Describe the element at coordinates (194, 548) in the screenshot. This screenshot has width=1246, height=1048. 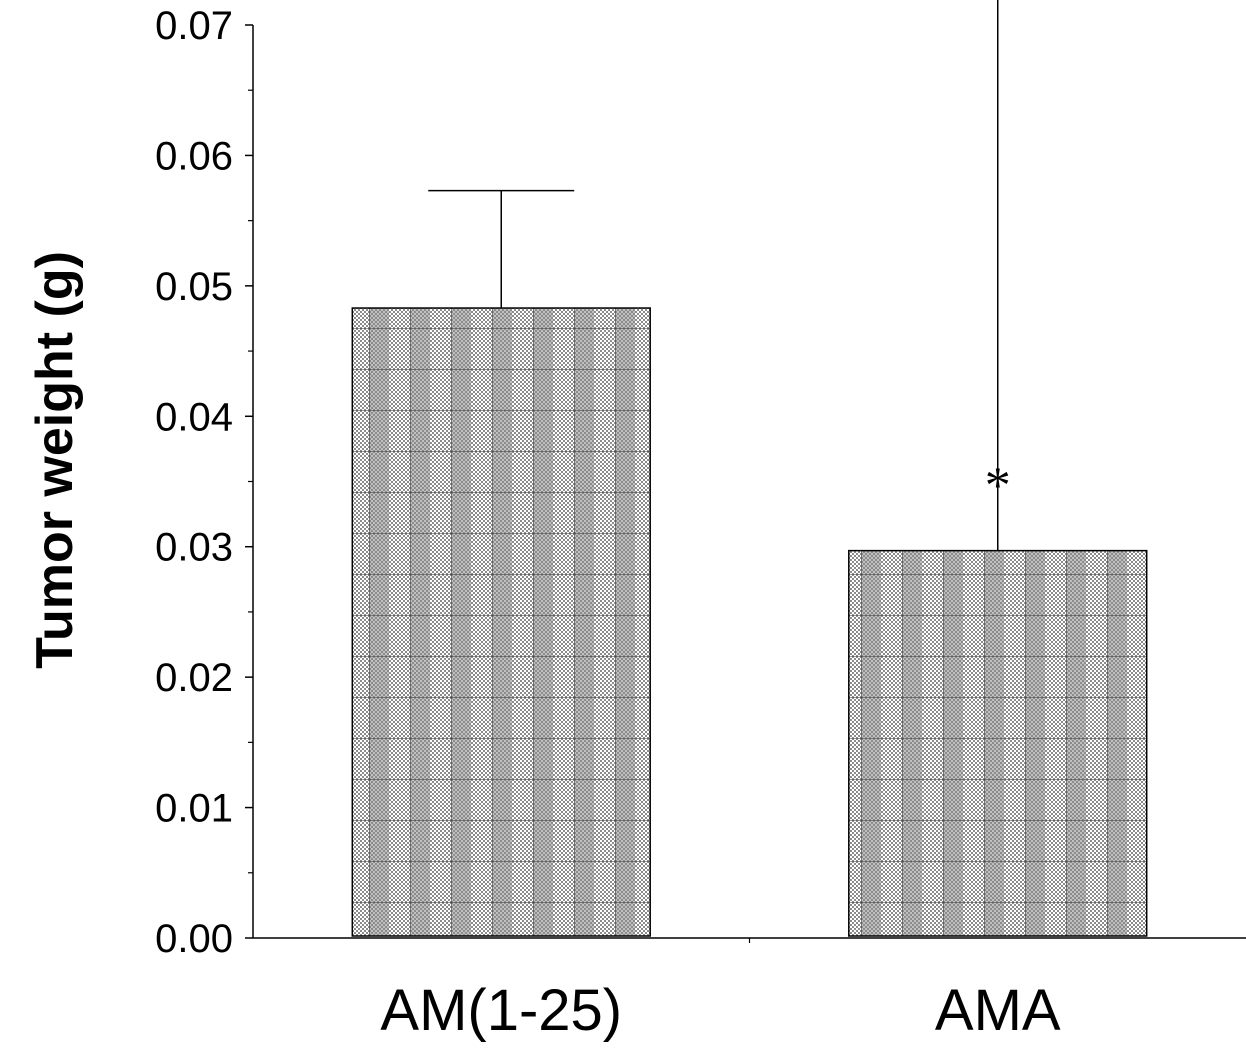
I see `y-tick-label: 0.03` at that location.